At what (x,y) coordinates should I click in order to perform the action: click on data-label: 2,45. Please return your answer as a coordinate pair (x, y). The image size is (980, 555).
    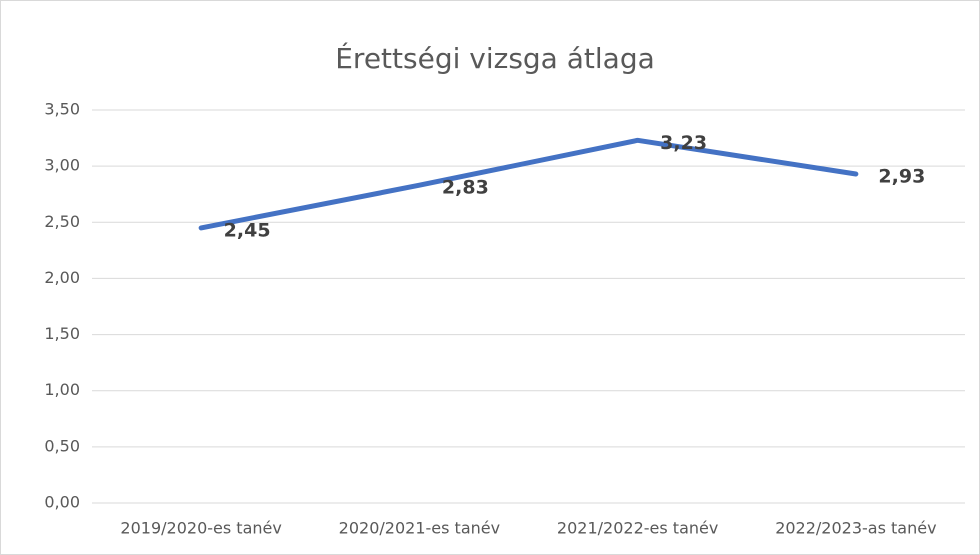
    Looking at the image, I should click on (247, 230).